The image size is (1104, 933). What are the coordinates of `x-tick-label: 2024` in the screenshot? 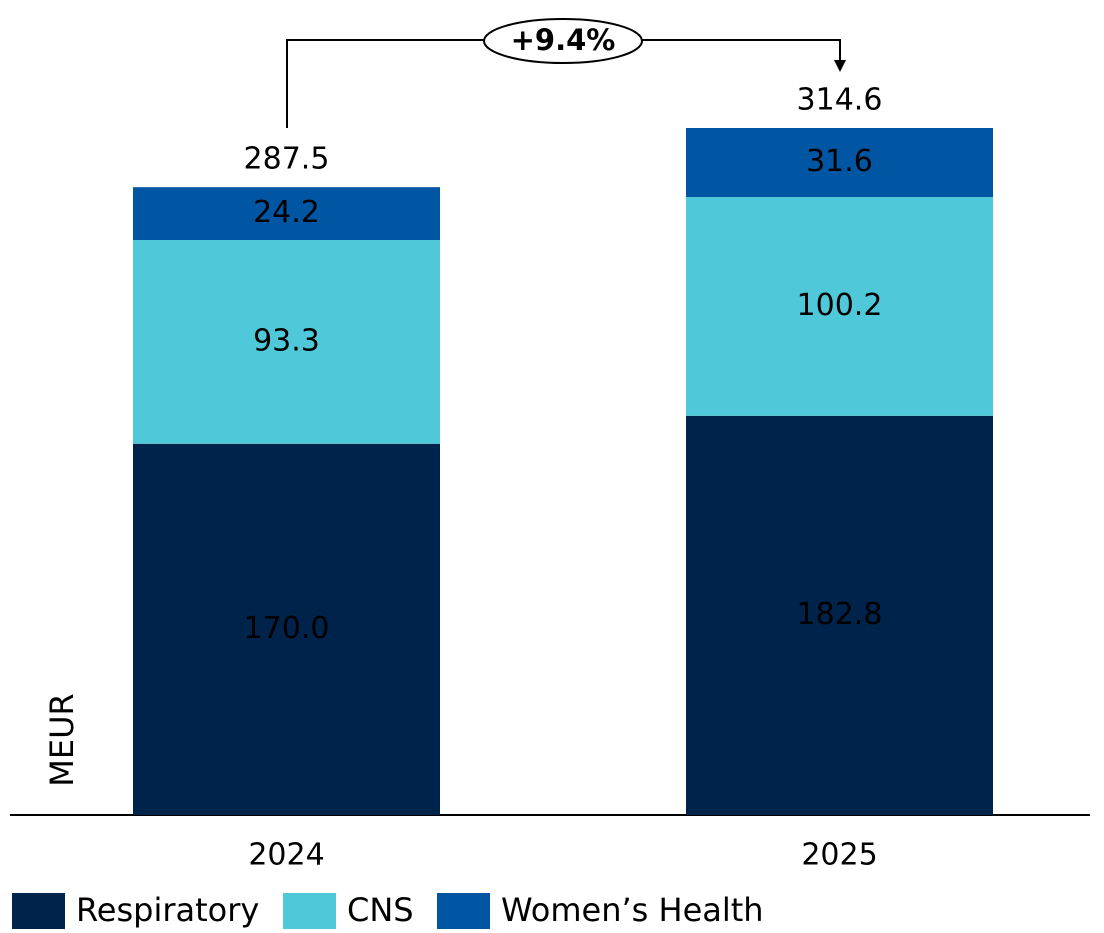 It's located at (286, 855).